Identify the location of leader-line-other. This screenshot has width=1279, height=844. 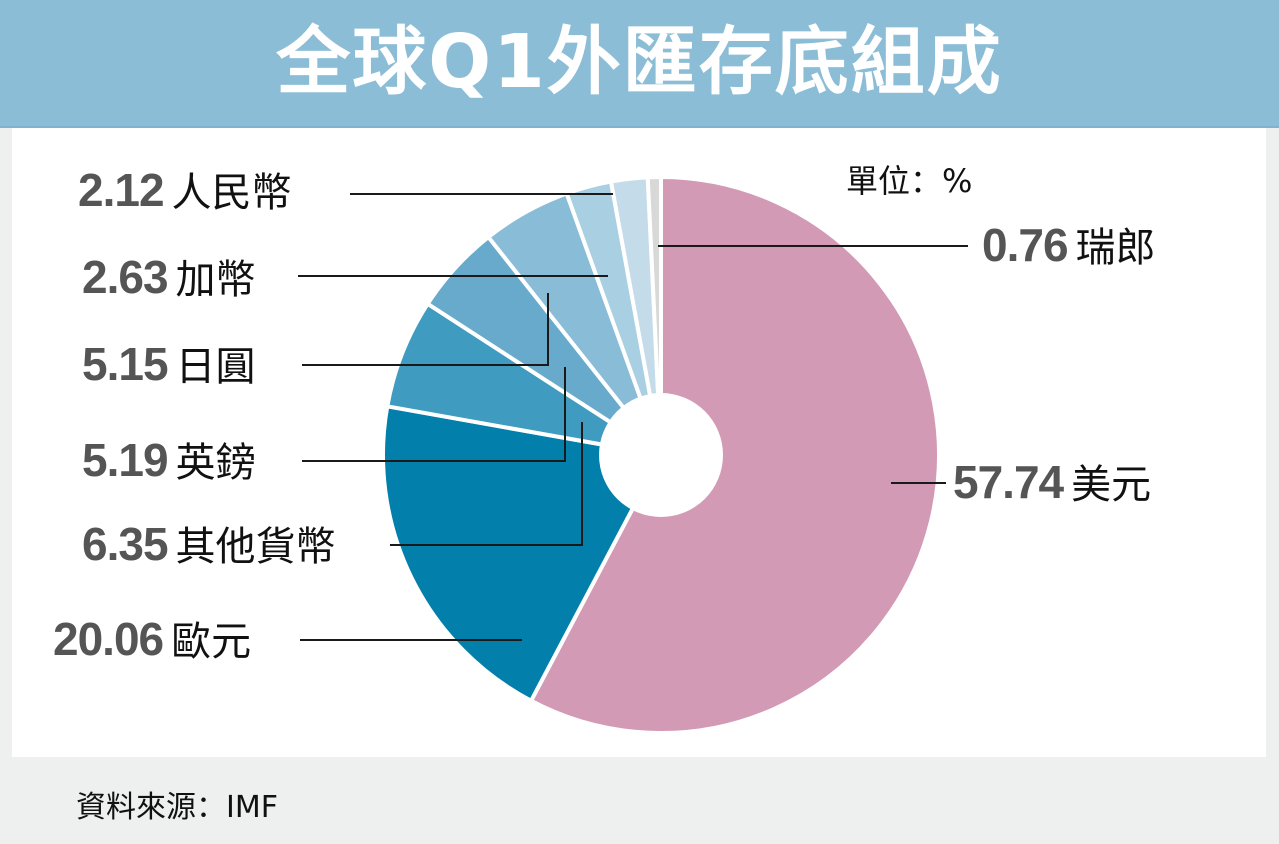
(486, 484).